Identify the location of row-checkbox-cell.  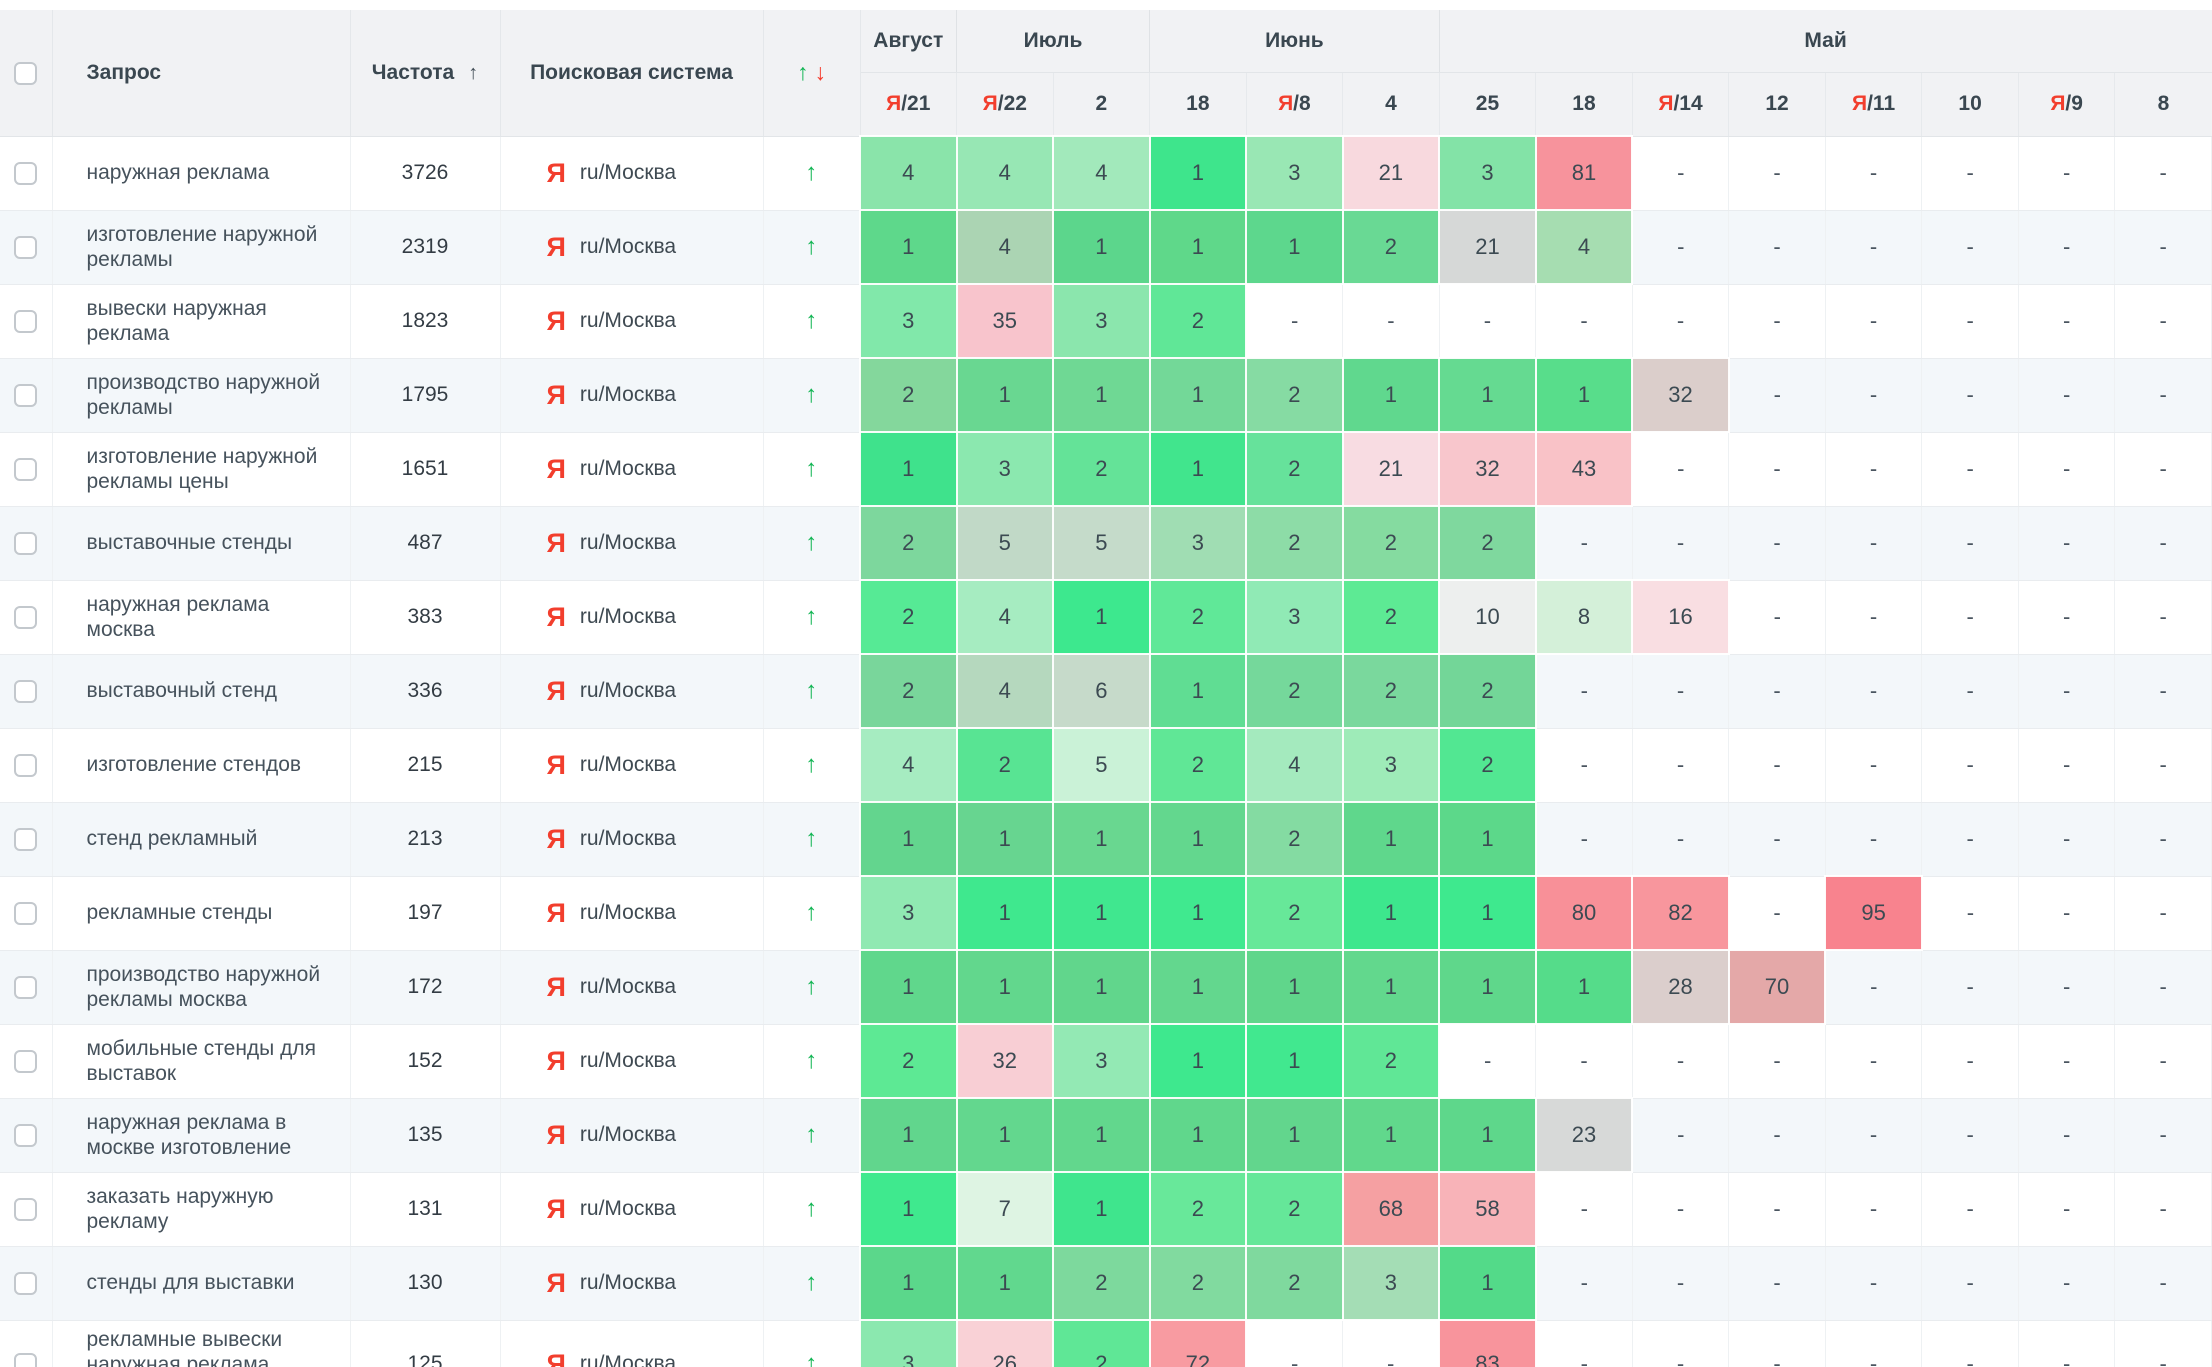
(26, 395).